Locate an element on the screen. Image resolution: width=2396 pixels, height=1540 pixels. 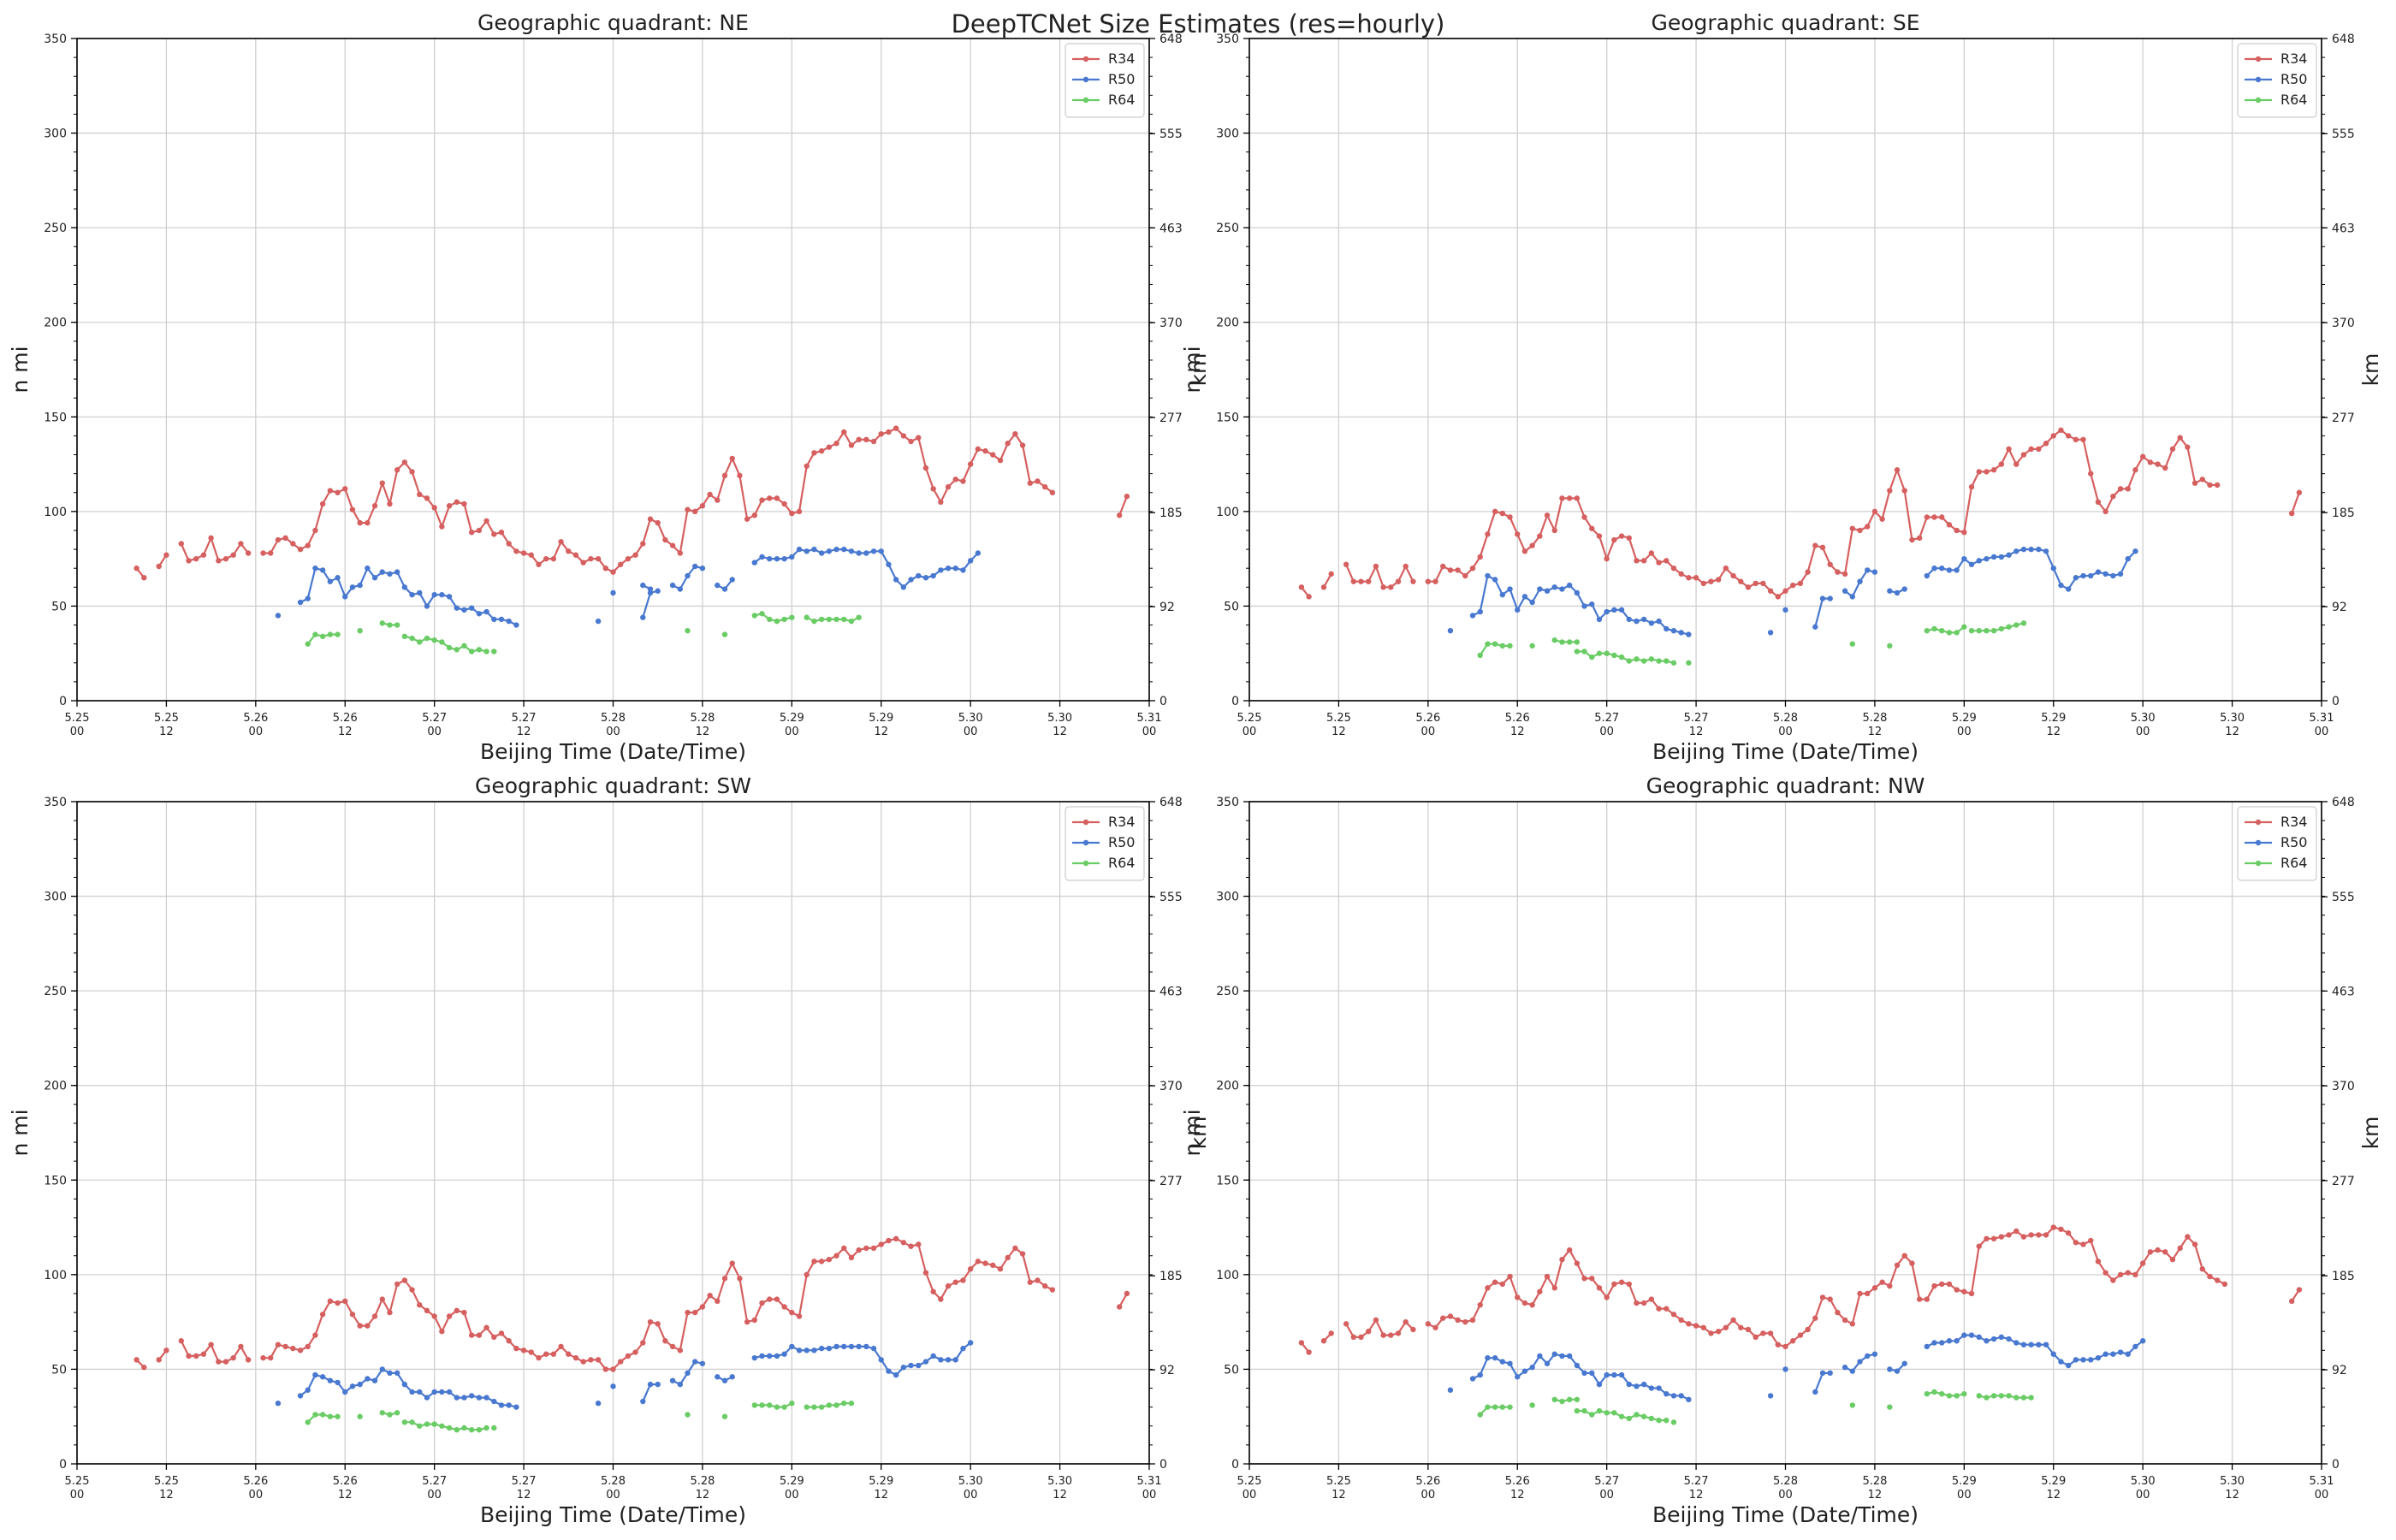
legend-label-R64: R64 is located at coordinates (1121, 863).